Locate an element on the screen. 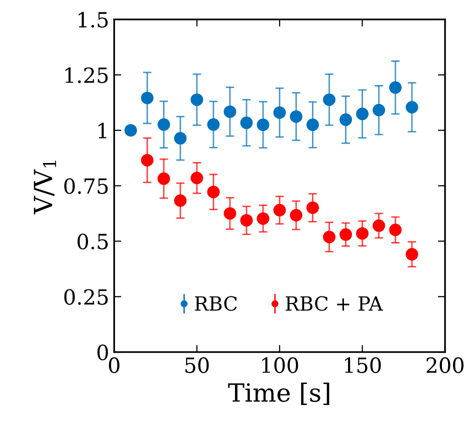  y-tick-label: 1.25 is located at coordinates (86, 75).